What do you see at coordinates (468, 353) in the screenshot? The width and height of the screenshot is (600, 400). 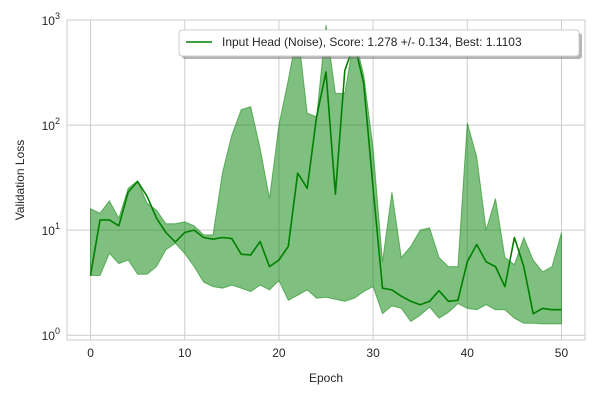 I see `x-tick-label: 40` at bounding box center [468, 353].